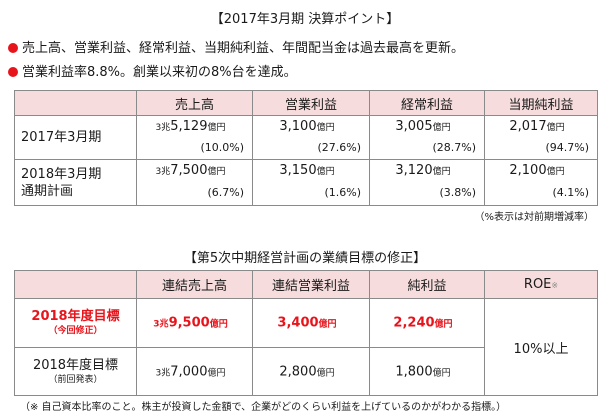 This screenshot has width=610, height=417. What do you see at coordinates (427, 103) in the screenshot?
I see `column-header-ordinary-profit: 経常利益` at bounding box center [427, 103].